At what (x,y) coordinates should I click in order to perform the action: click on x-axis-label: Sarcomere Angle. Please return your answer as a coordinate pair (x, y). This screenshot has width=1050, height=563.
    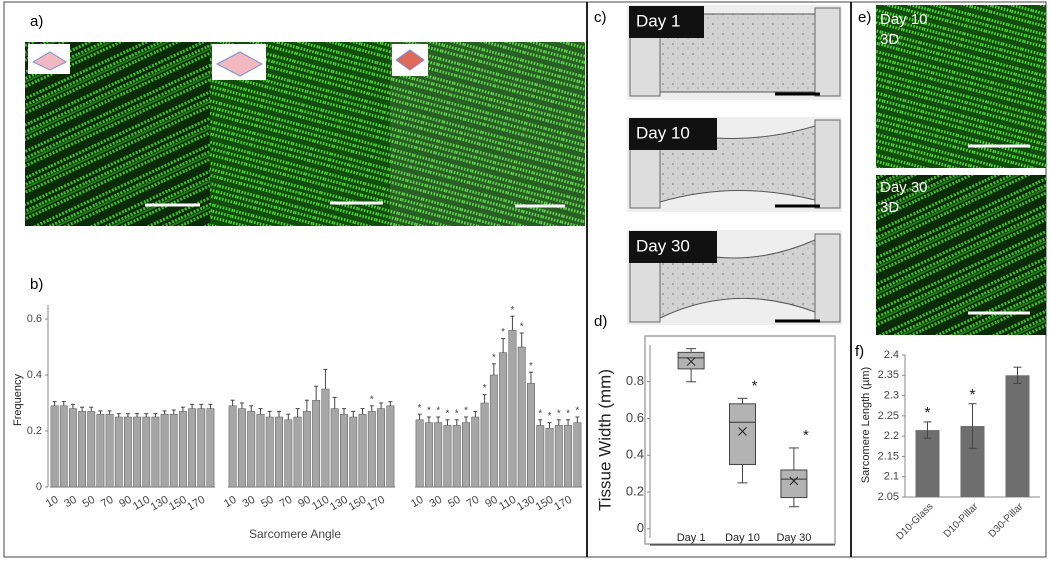
    Looking at the image, I should click on (295, 534).